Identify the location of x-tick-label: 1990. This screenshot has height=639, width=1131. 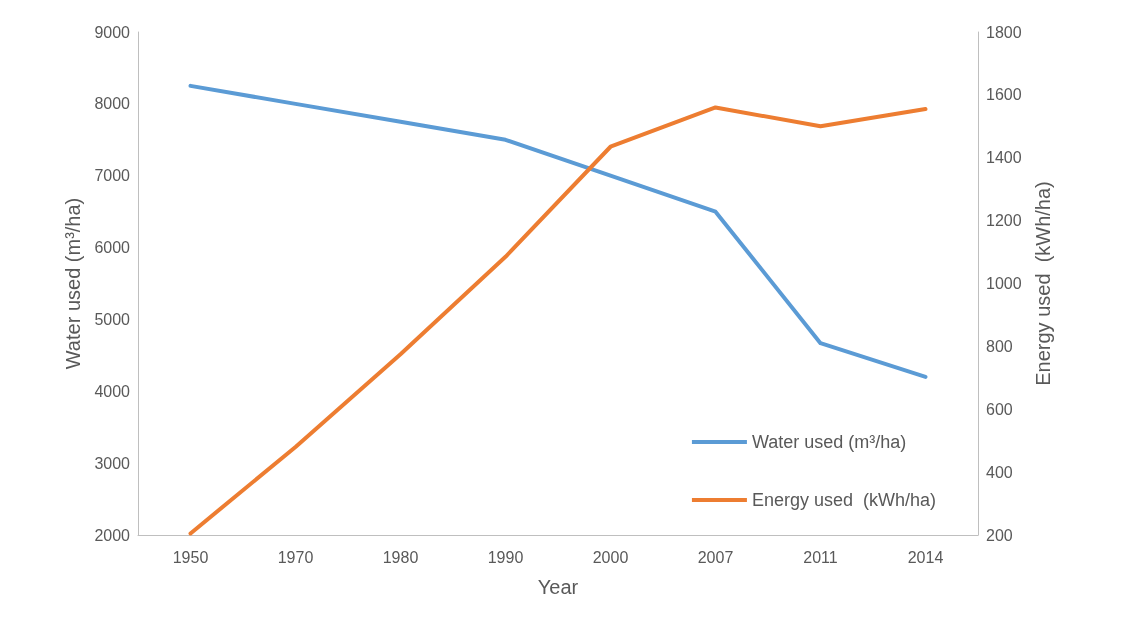
(505, 557).